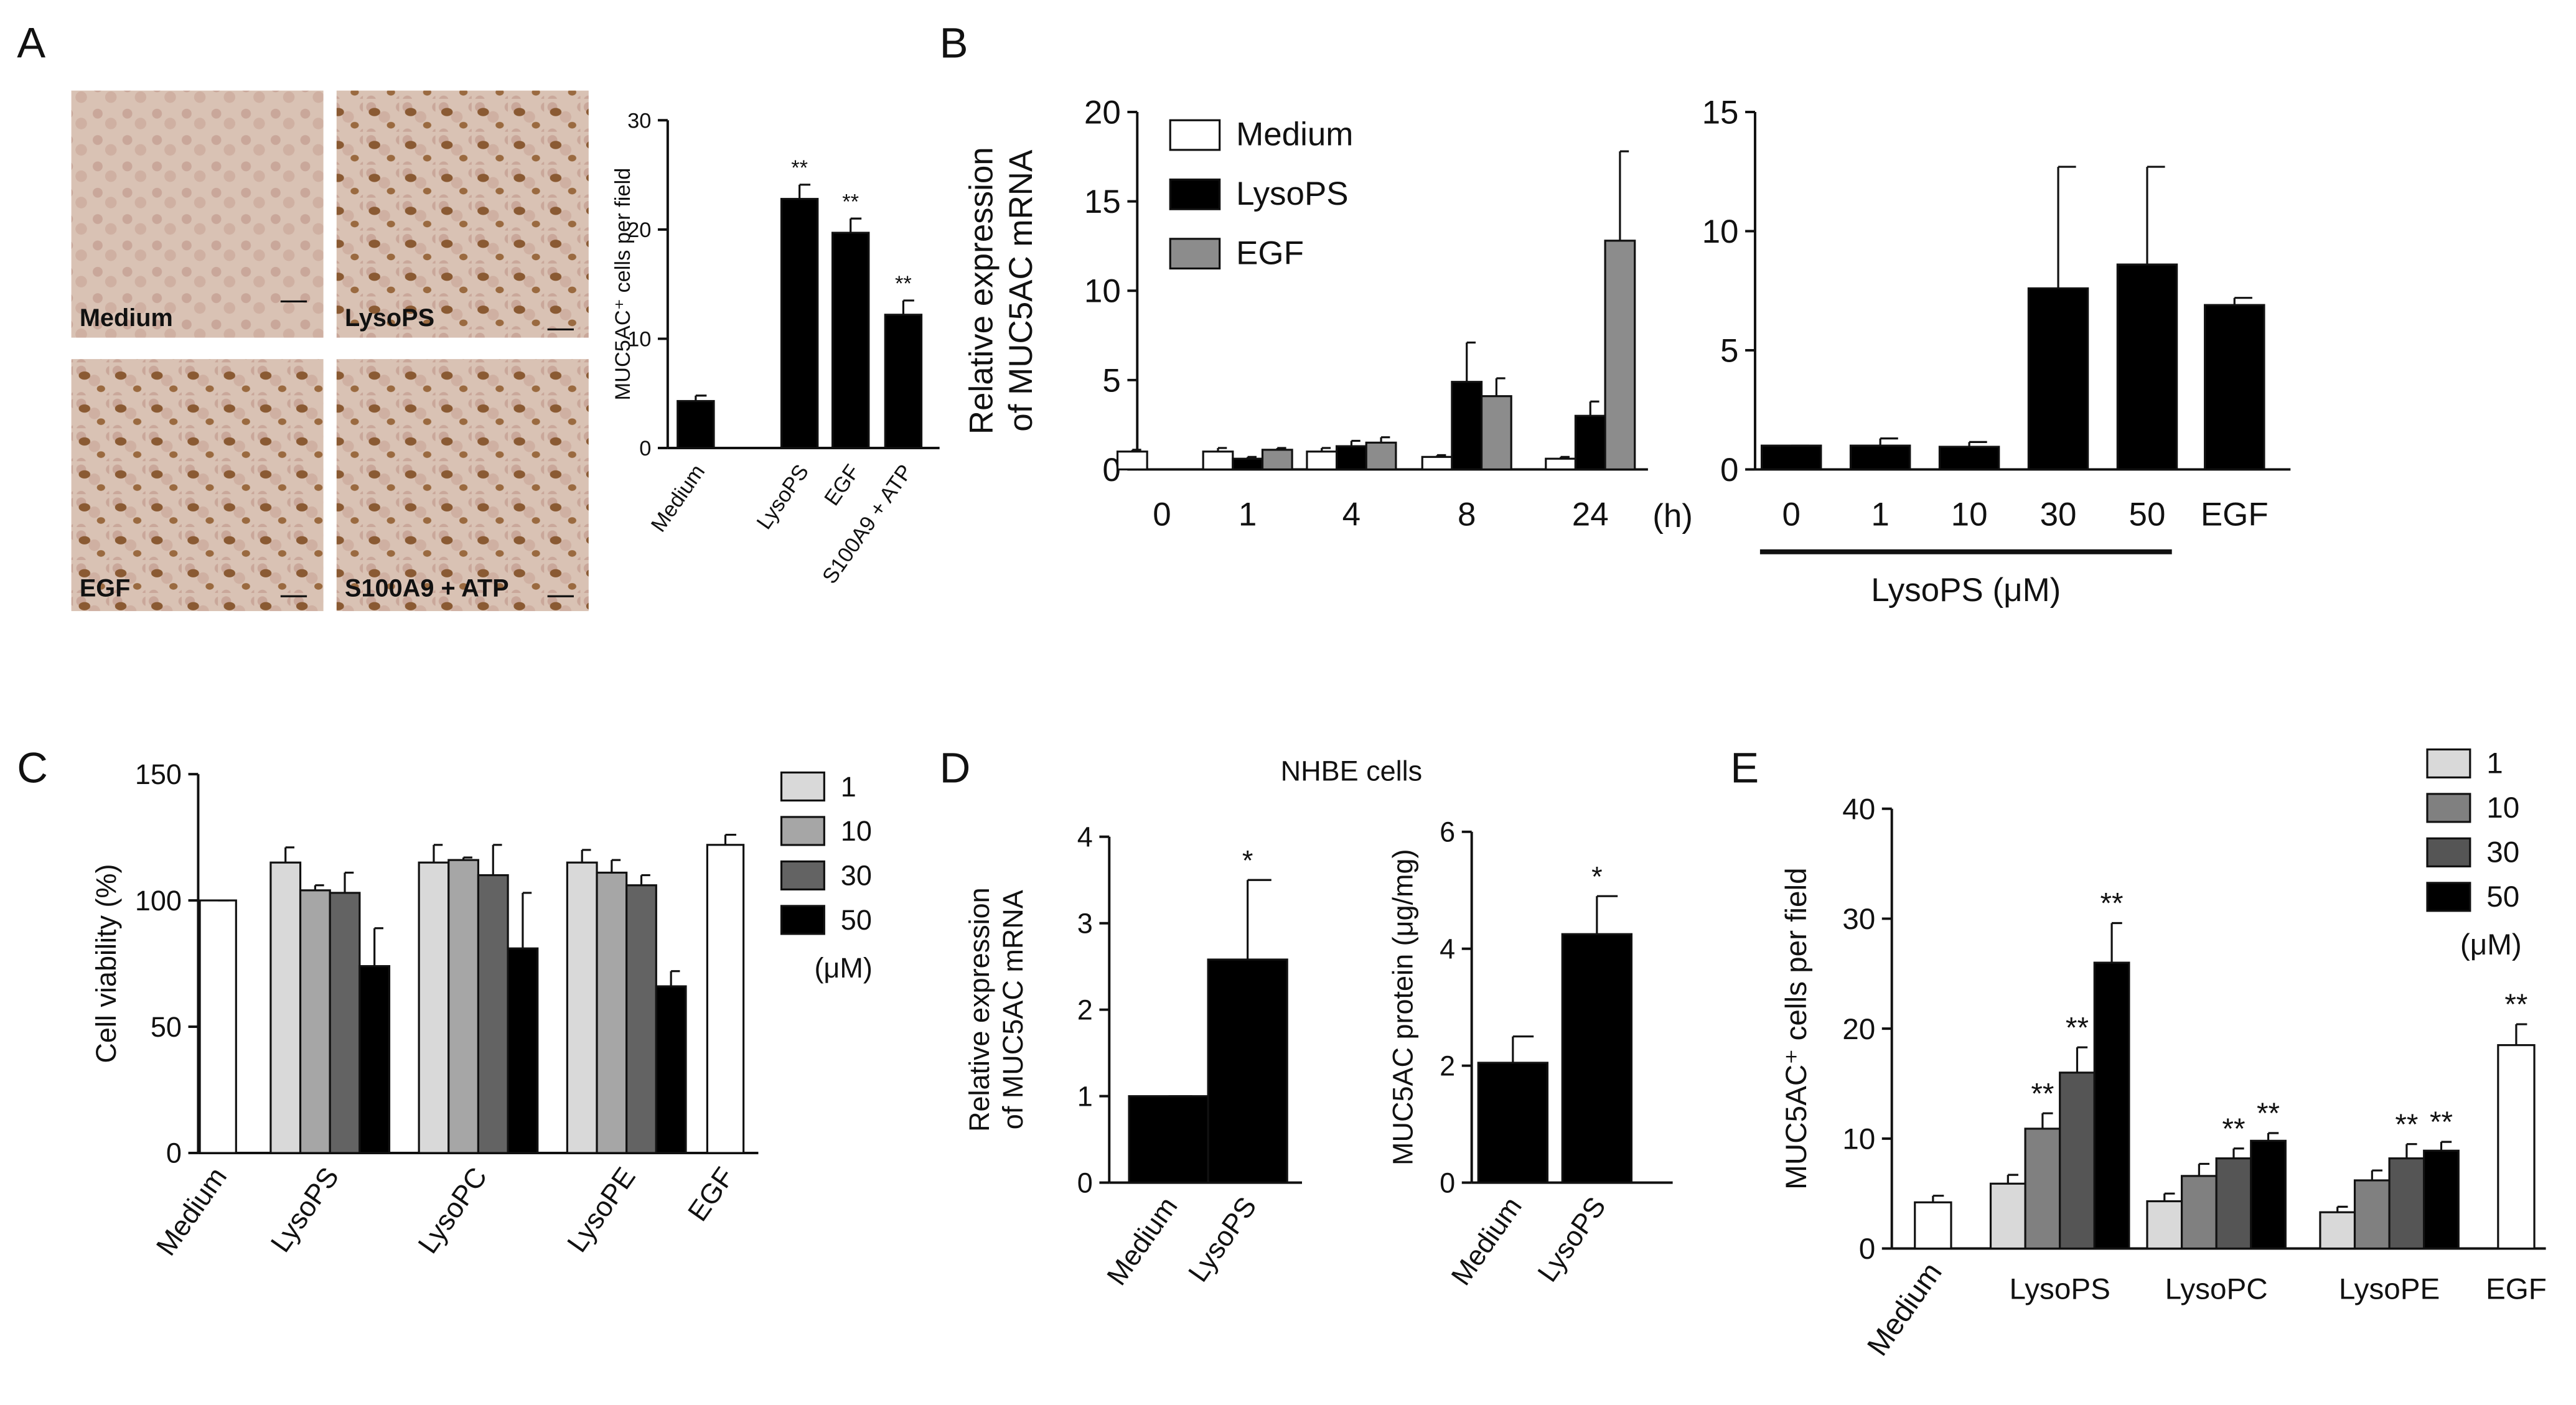 The height and width of the screenshot is (1405, 2576). I want to click on panel-label: C, so click(32, 768).